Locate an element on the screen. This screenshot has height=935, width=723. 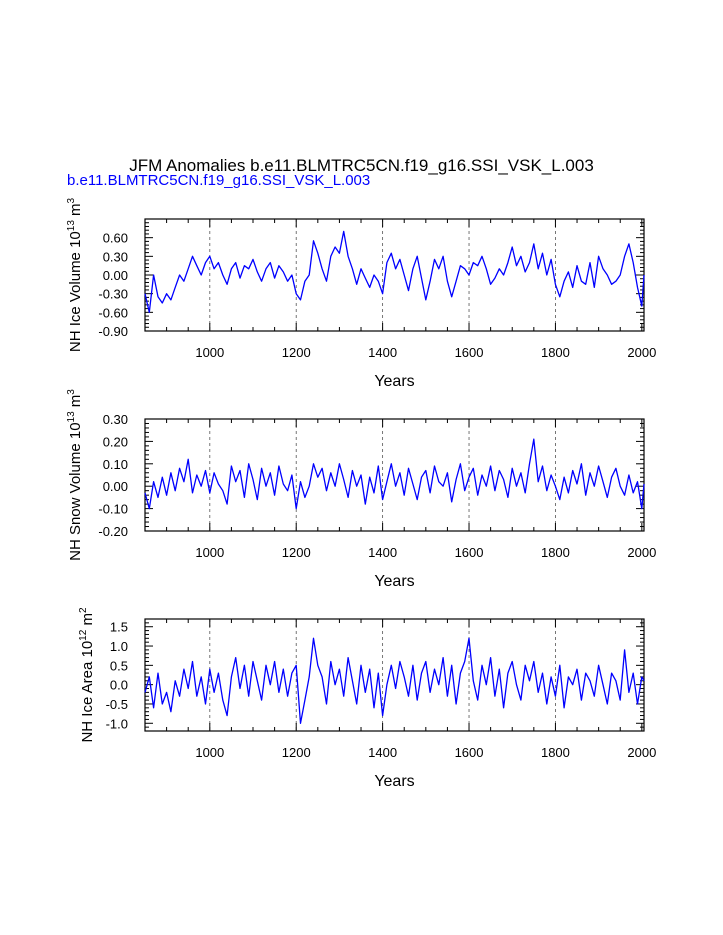
snow-volume-x-tick-label: 1800 is located at coordinates (555, 552).